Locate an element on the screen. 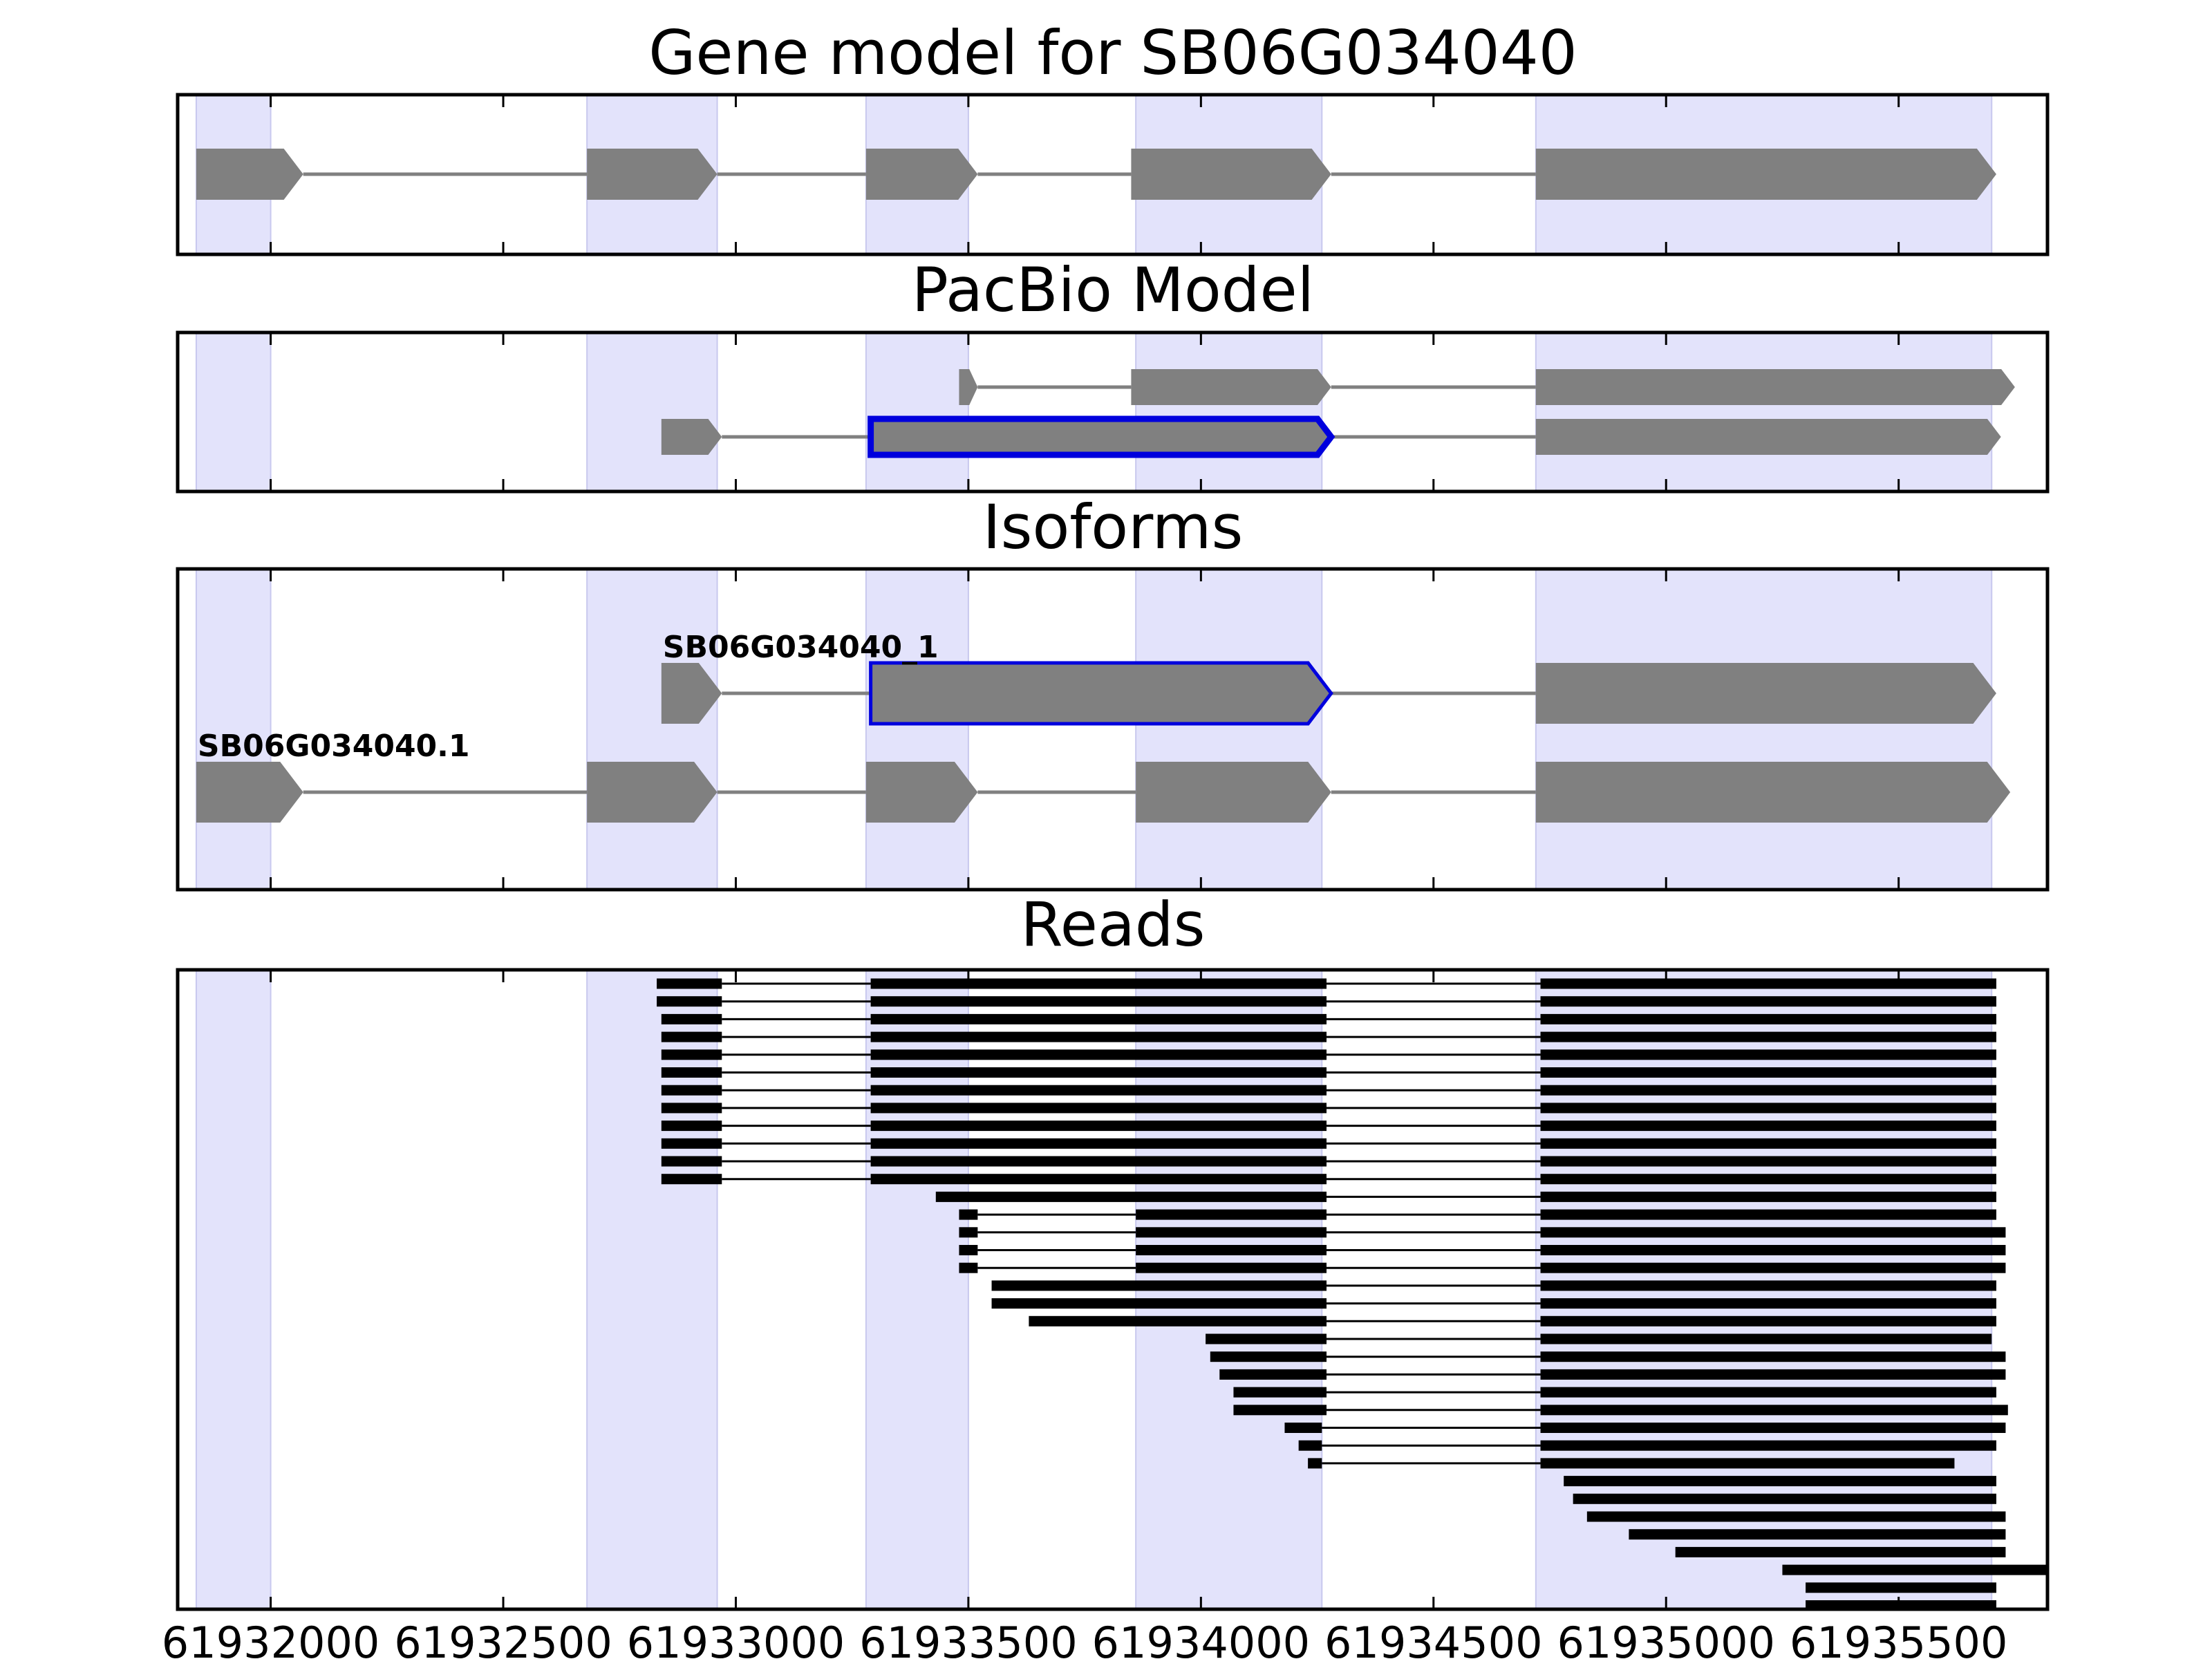  pacbio-model-title: PacBio Model is located at coordinates (1113, 290).